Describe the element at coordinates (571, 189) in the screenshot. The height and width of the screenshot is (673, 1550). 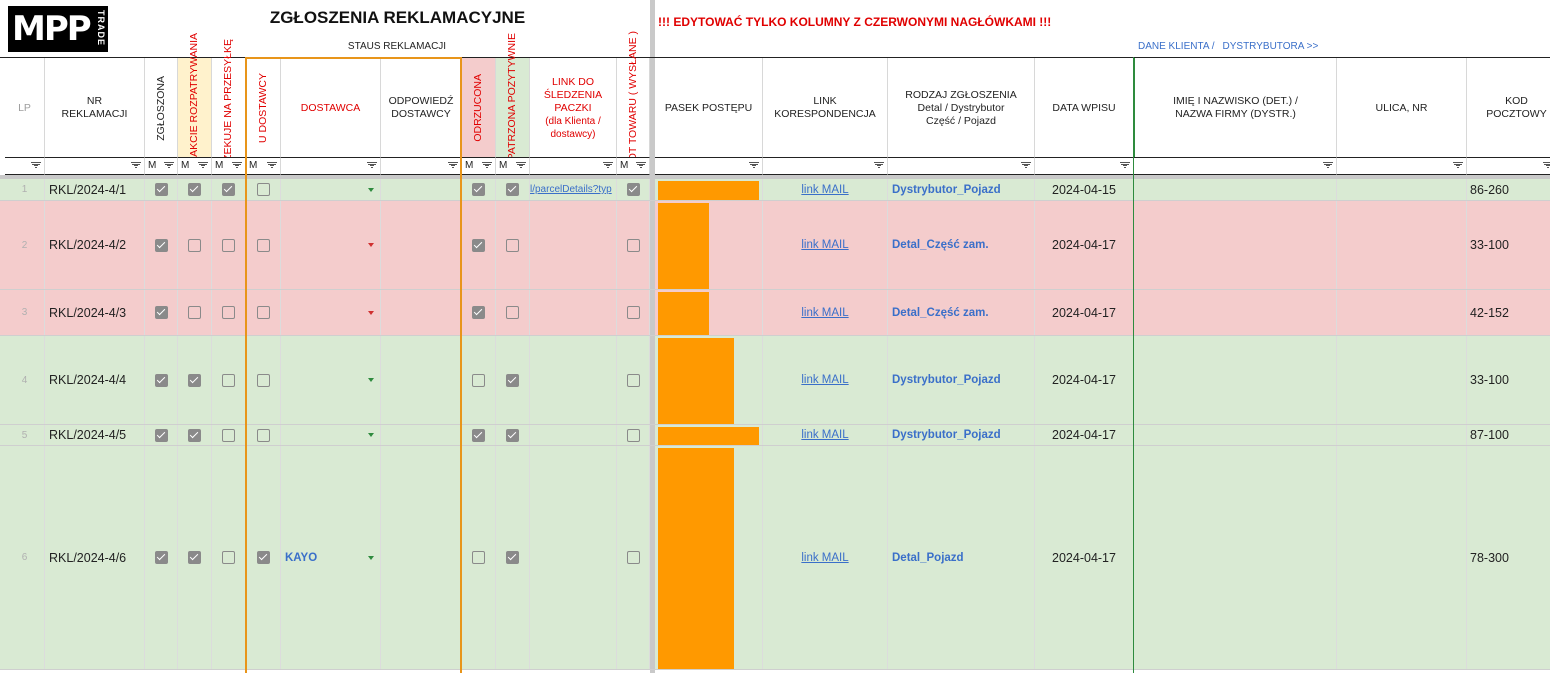
I see `link-paczki: l/parcelDetails?typ` at that location.